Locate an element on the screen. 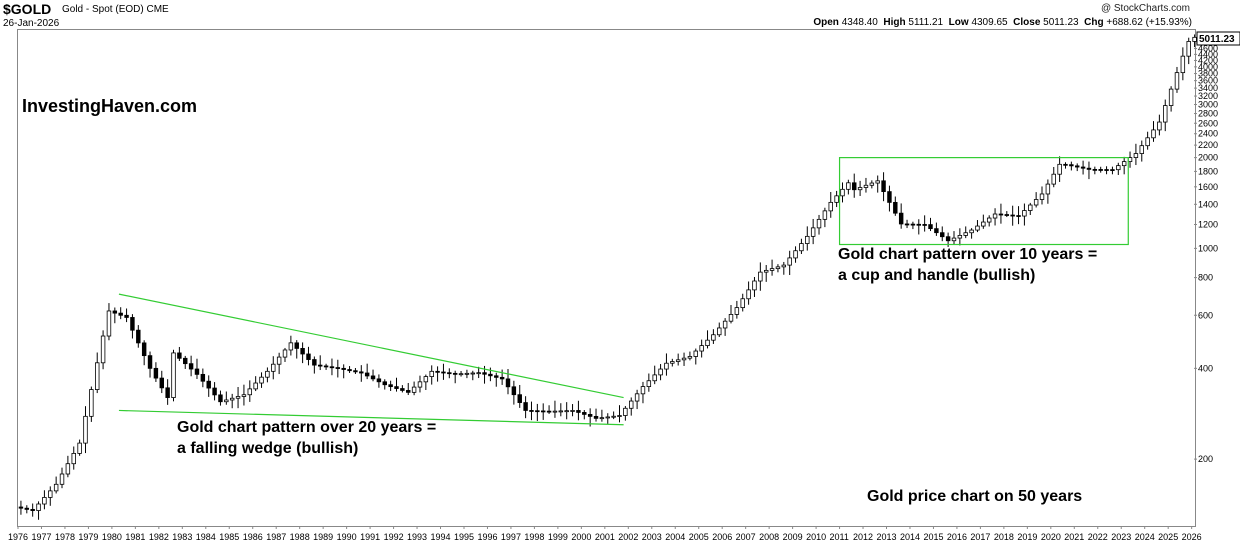  wedge-upper-line is located at coordinates (371, 346).